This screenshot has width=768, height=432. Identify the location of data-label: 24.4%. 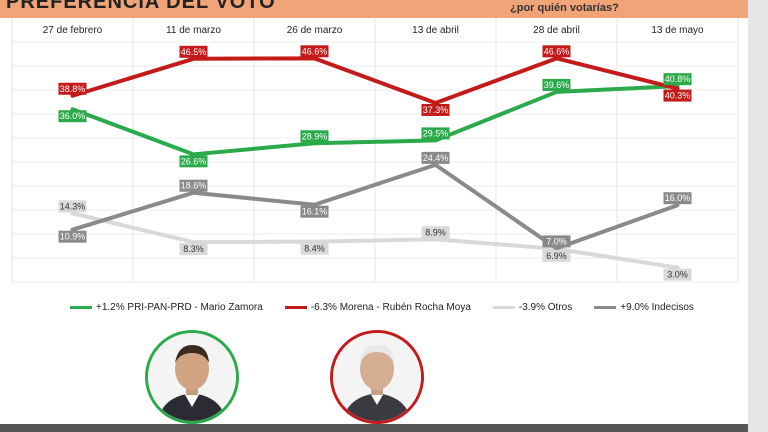
(436, 158).